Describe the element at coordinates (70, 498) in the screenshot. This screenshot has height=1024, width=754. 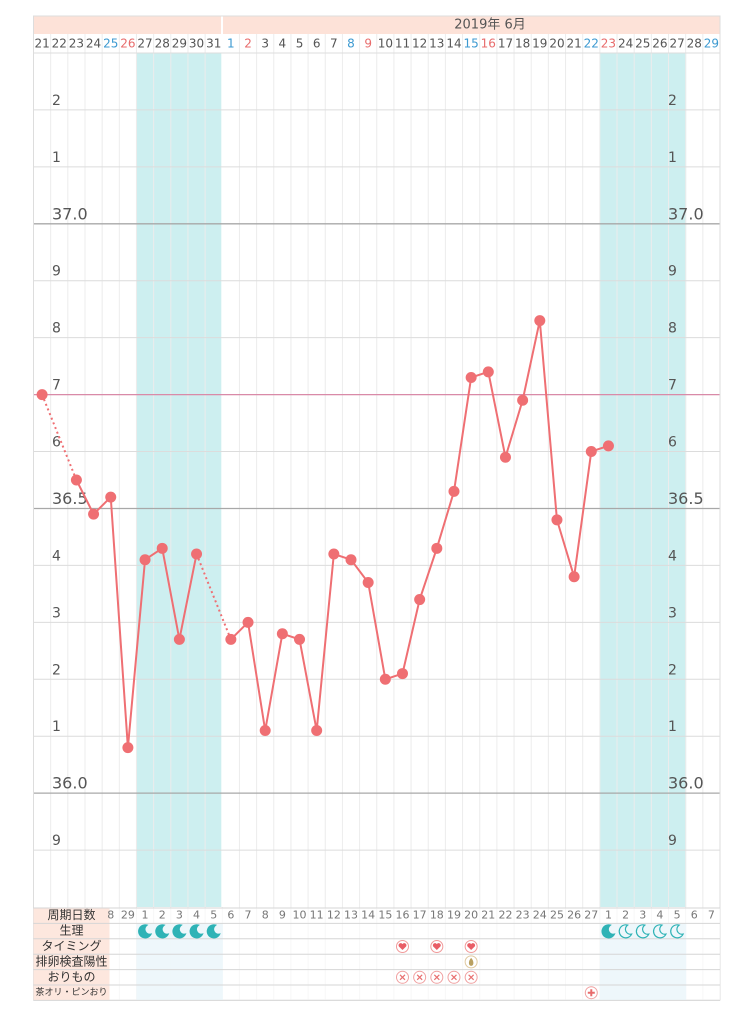
I see `y-tick-label-left: 36.5` at that location.